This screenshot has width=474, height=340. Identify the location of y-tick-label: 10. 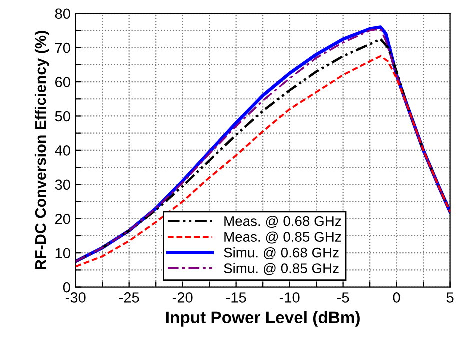
(63, 253).